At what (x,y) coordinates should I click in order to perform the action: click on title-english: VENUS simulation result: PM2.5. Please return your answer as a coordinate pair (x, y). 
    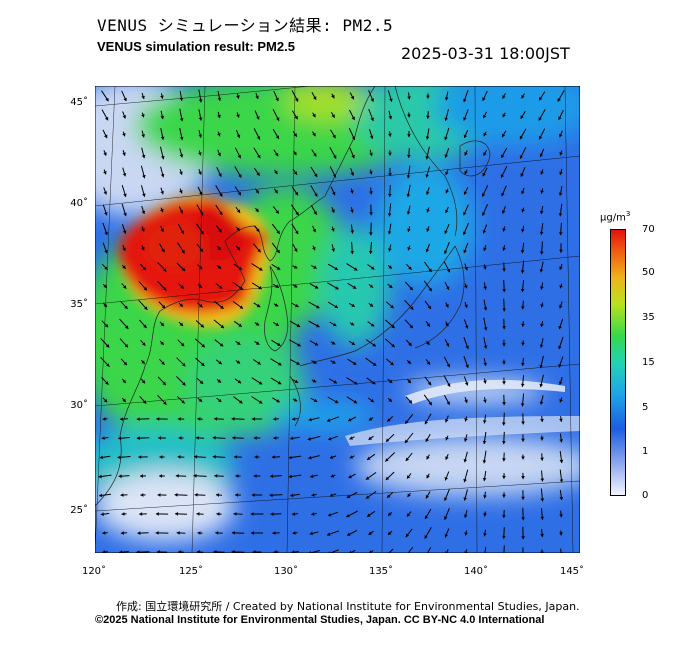
    Looking at the image, I should click on (196, 46).